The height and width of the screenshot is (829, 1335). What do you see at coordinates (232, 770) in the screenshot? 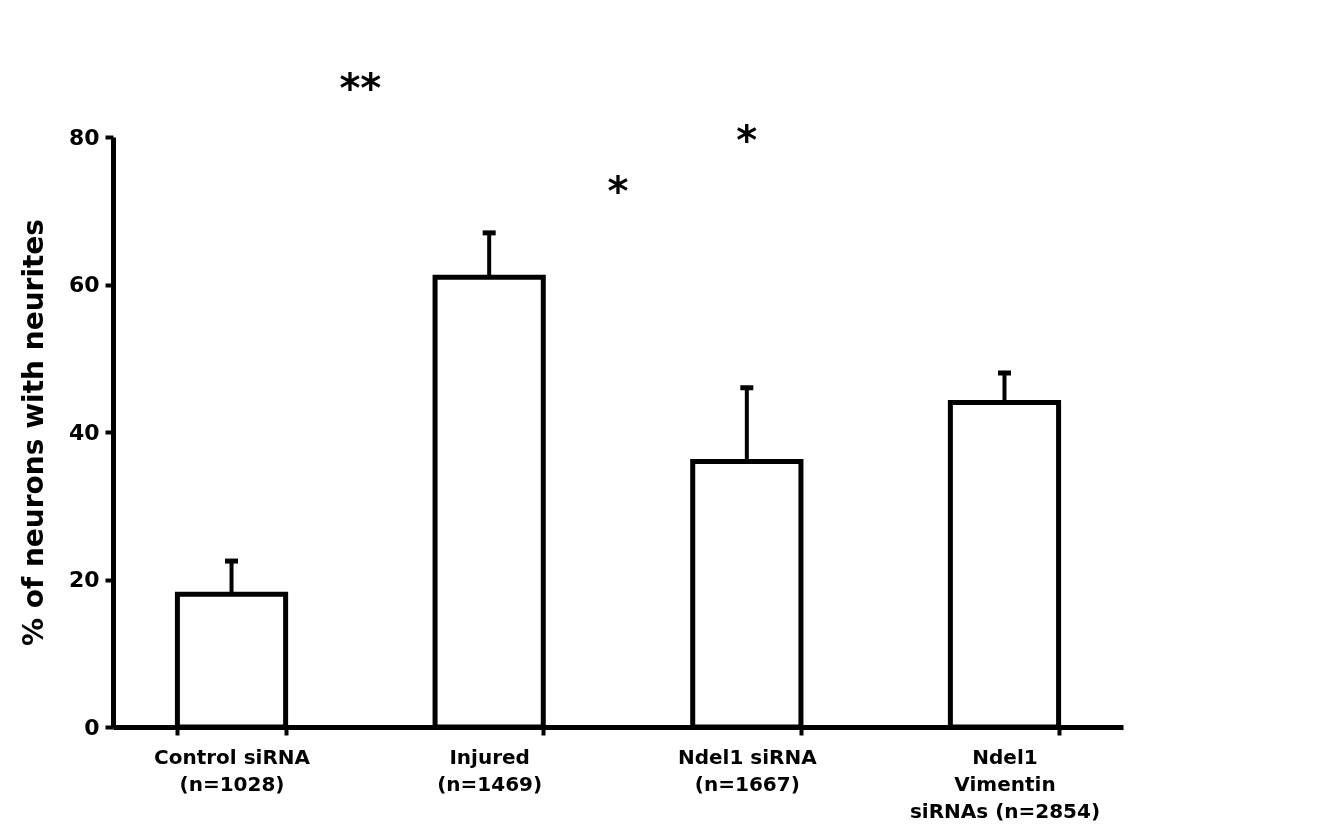
I see `x-tick-label: Control siRNA (n=1028)` at bounding box center [232, 770].